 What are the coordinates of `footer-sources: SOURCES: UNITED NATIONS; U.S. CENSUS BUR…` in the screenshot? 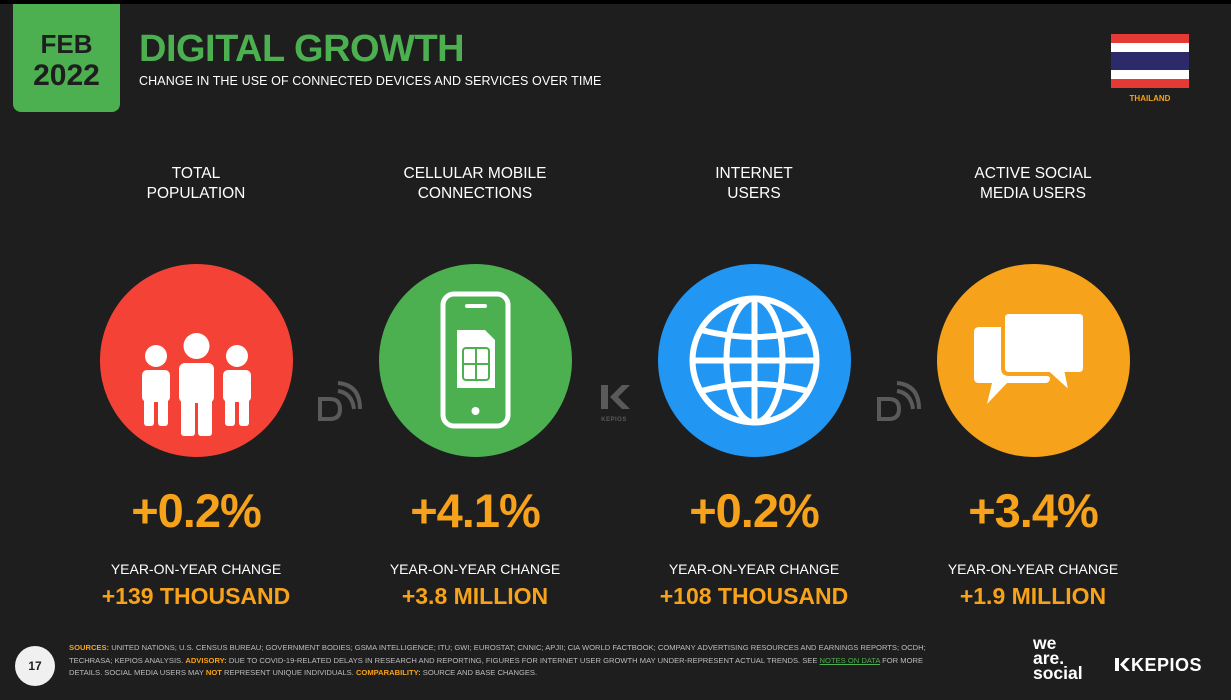 It's located at (497, 660).